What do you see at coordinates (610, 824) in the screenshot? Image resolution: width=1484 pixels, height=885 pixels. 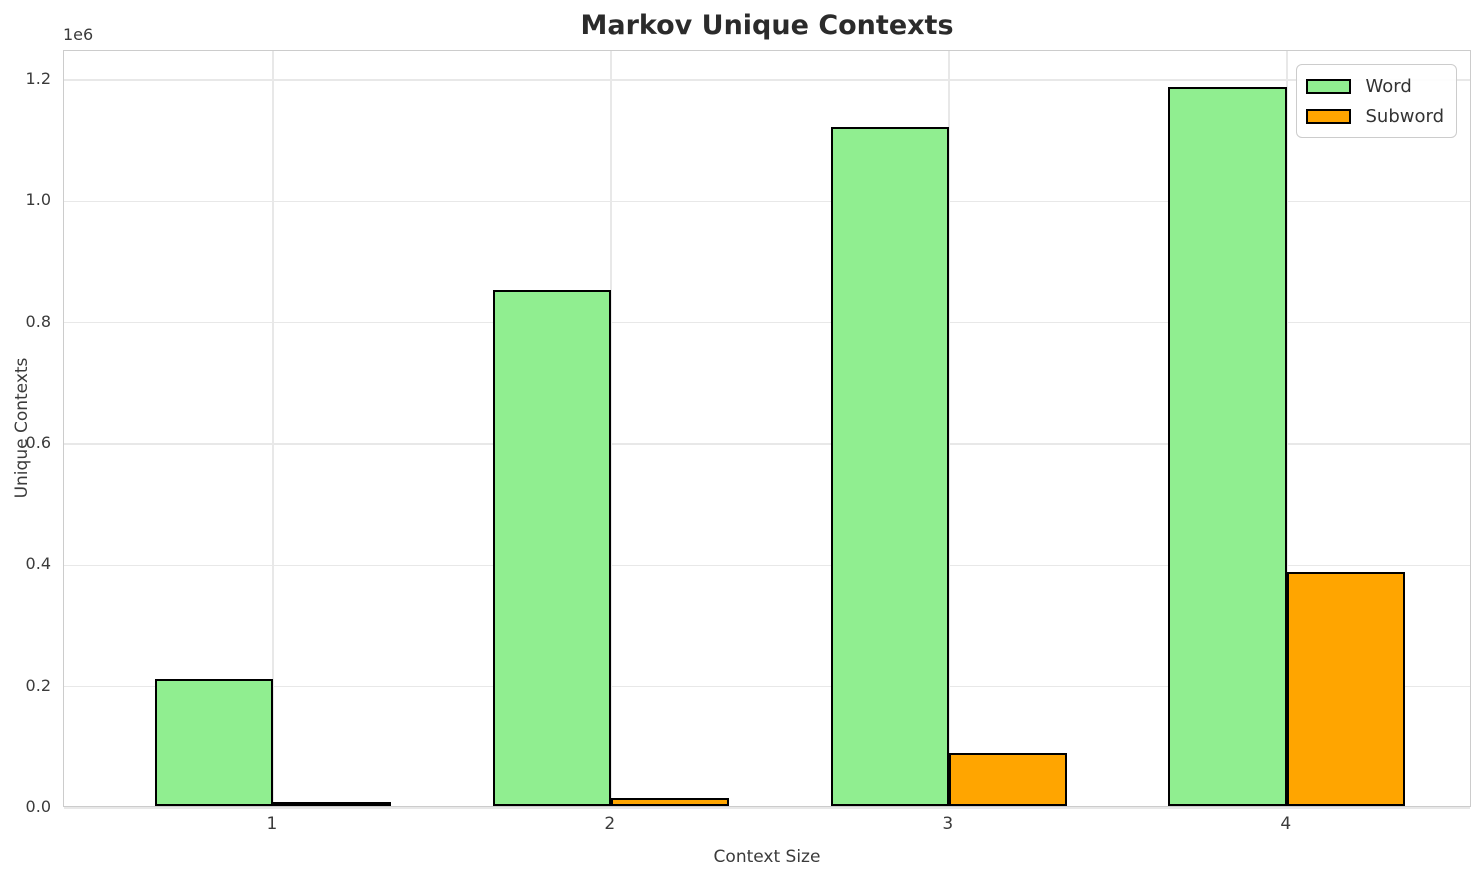 I see `xtick-label-2: 2` at bounding box center [610, 824].